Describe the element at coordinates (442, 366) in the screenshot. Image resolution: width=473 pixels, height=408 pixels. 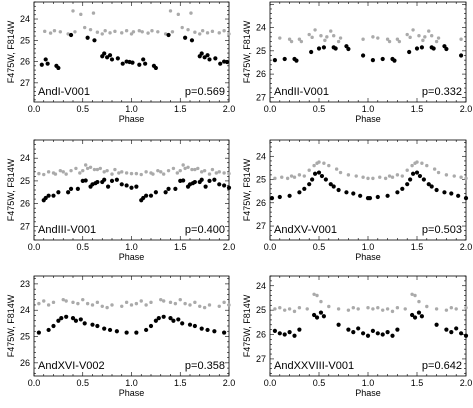
I see `period-label: p=0.642` at that location.